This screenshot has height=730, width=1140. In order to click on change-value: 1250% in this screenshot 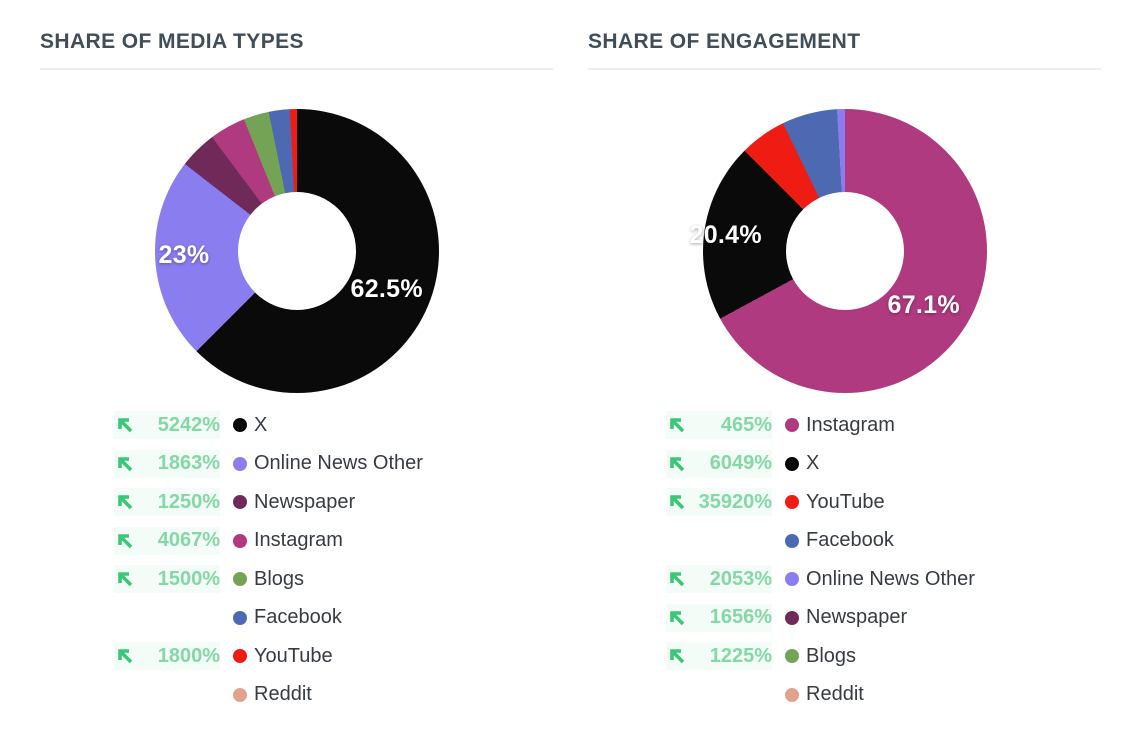, I will do `click(188, 501)`.